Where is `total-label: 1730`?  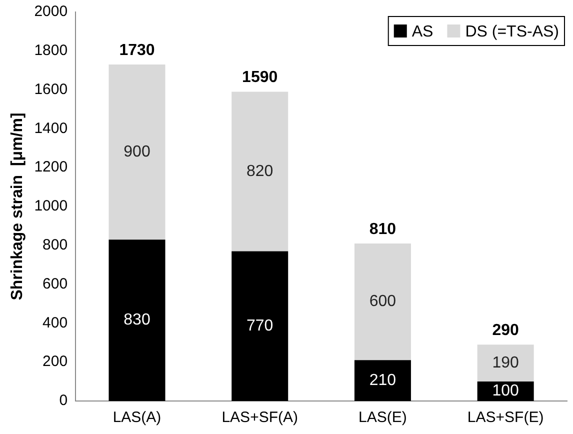
total-label: 1730 is located at coordinates (137, 50).